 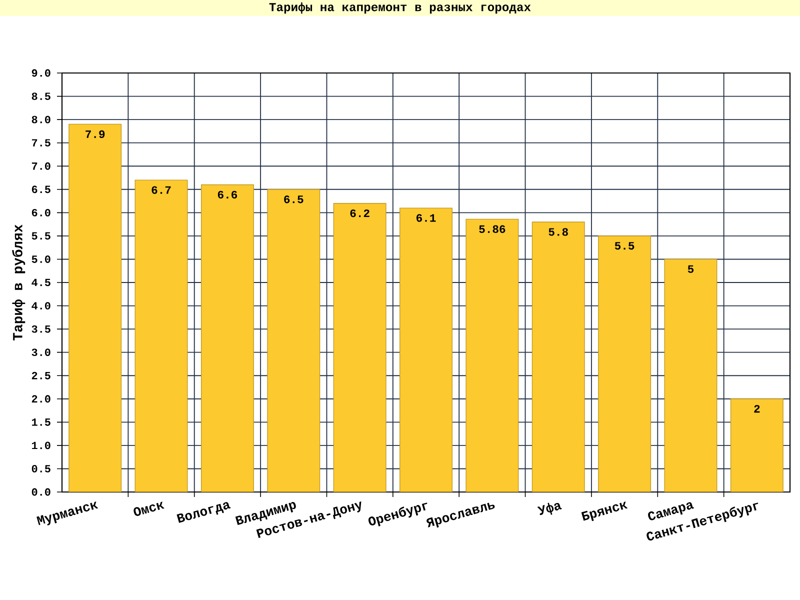 What do you see at coordinates (41, 376) in the screenshot?
I see `y-tick-label: 2.5` at bounding box center [41, 376].